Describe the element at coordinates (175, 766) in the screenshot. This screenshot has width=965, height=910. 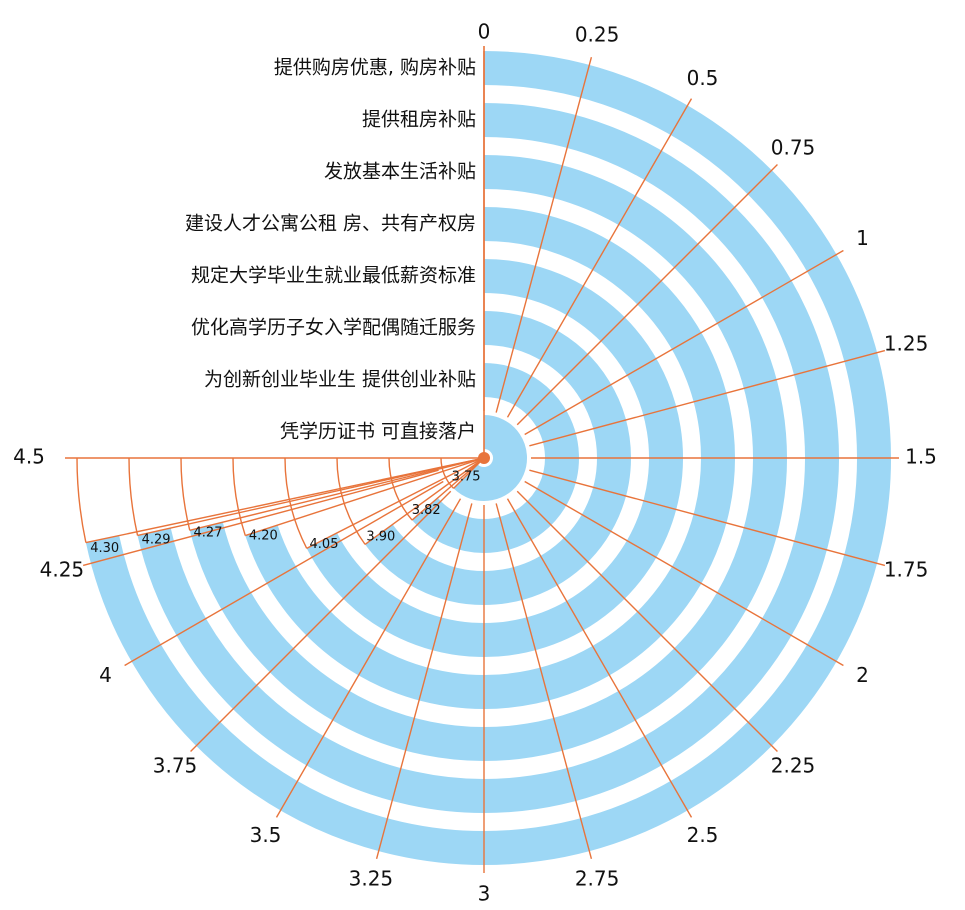
I see `tick-label: 3.75` at that location.